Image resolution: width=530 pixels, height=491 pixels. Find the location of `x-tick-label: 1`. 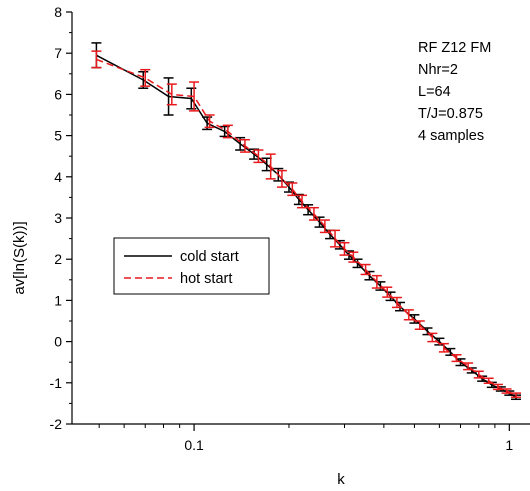

x-tick-label: 1 is located at coordinates (509, 445).